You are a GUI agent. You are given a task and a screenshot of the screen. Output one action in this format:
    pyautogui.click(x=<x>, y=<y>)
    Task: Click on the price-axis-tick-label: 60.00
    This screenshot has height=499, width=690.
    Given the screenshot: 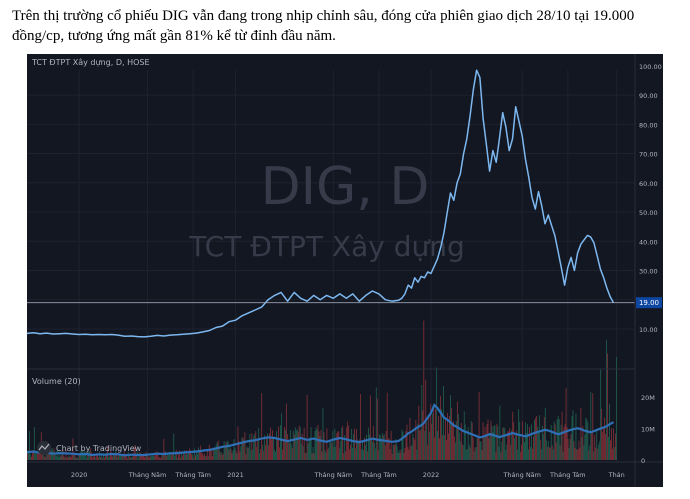 What is the action you would take?
    pyautogui.click(x=648, y=184)
    